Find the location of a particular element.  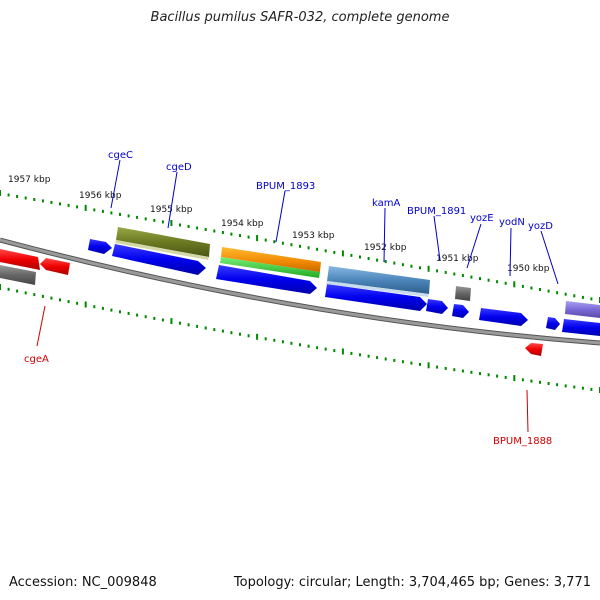

gene-label-BPUM_1888: BPUM_1888 is located at coordinates (522, 441).